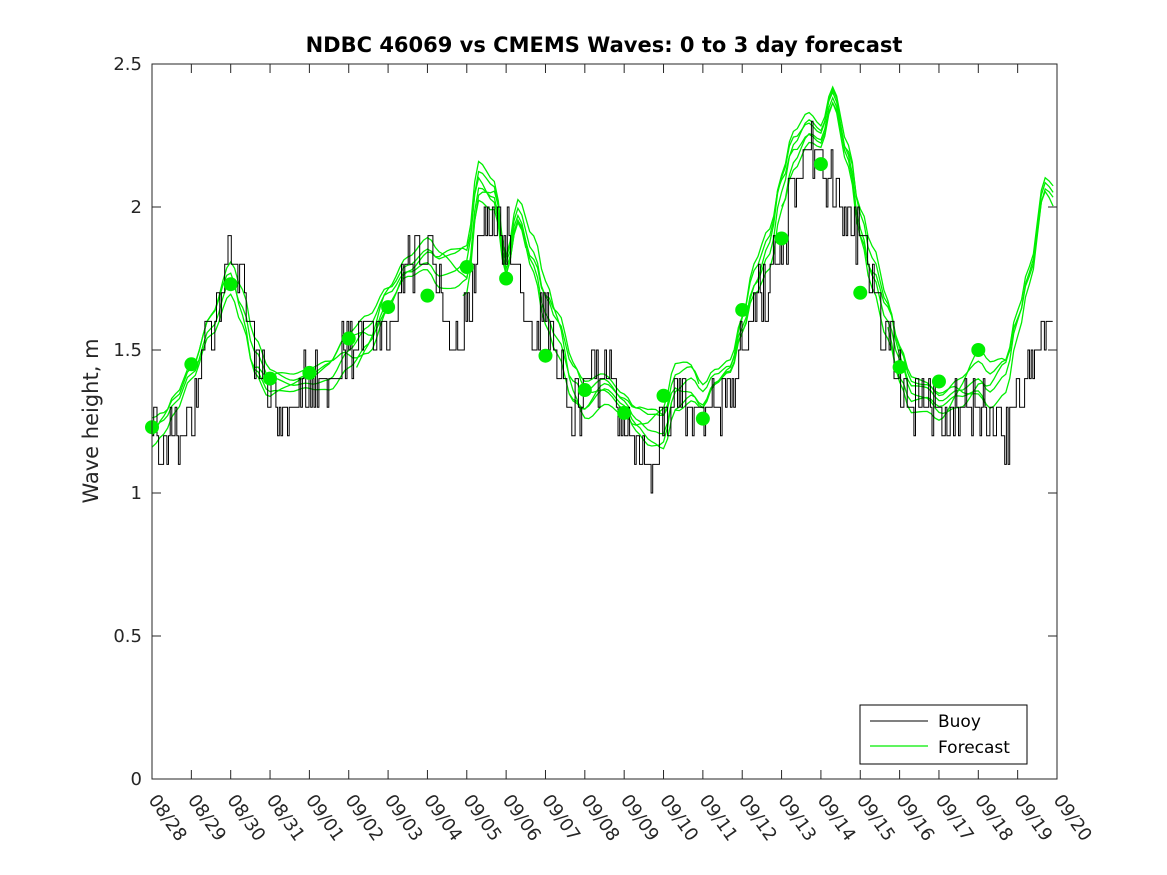 The image size is (1167, 875). I want to click on y-tick-label: 0, so click(136, 779).